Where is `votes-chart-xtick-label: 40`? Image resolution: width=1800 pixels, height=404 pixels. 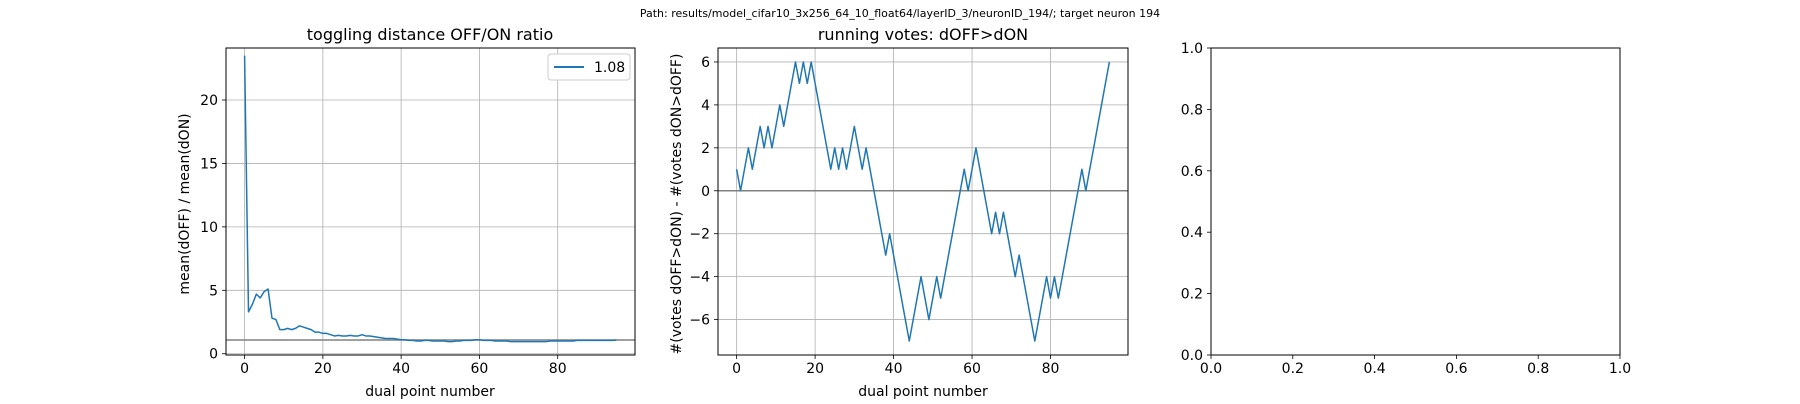
votes-chart-xtick-label: 40 is located at coordinates (894, 369).